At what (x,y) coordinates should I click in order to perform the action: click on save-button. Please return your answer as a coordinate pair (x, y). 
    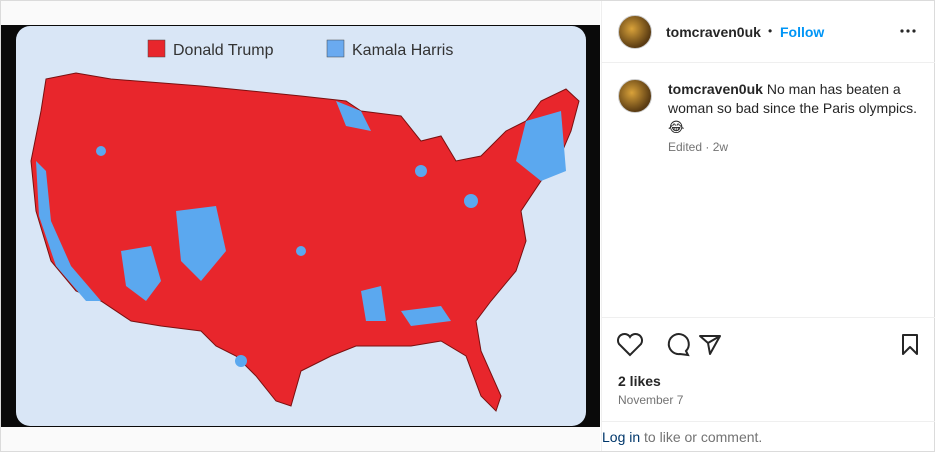
    Looking at the image, I should click on (910, 344).